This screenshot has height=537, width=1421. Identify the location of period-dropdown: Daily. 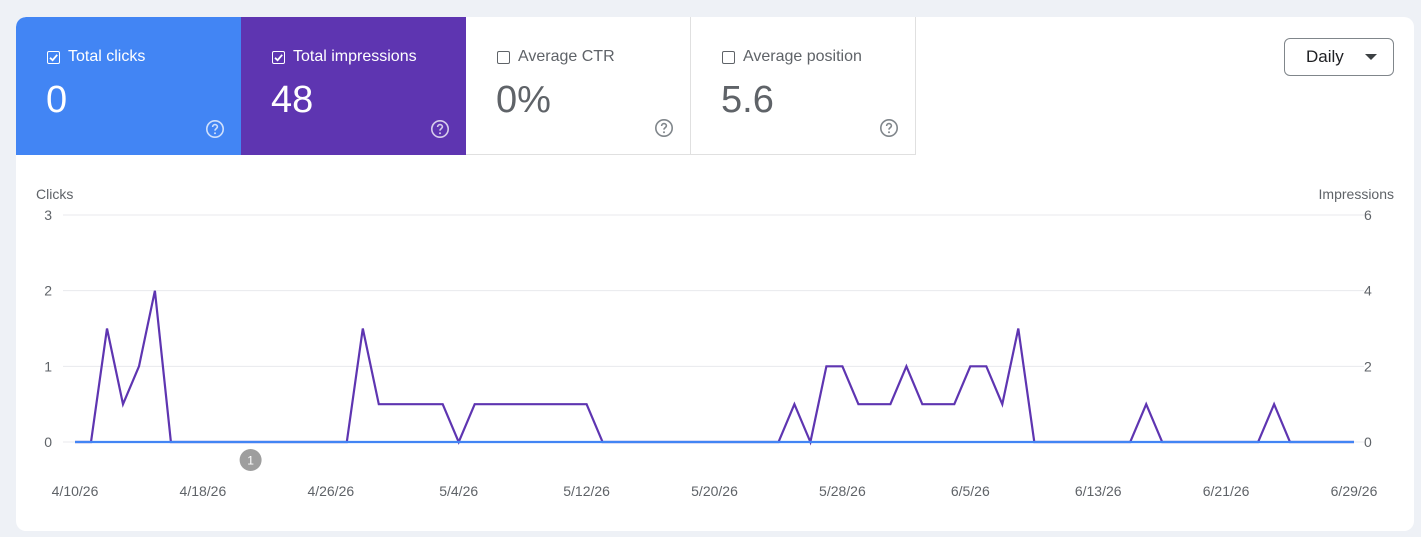
(1339, 57).